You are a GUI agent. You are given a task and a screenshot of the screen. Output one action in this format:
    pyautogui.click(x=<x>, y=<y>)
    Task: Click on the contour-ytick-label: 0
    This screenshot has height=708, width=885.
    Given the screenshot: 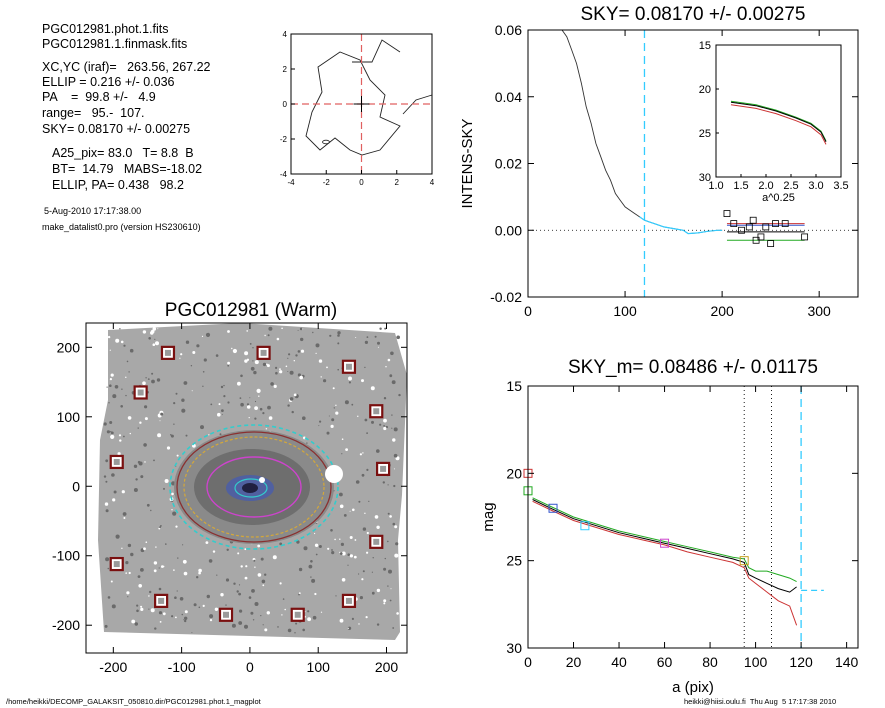 What is the action you would take?
    pyautogui.click(x=285, y=104)
    